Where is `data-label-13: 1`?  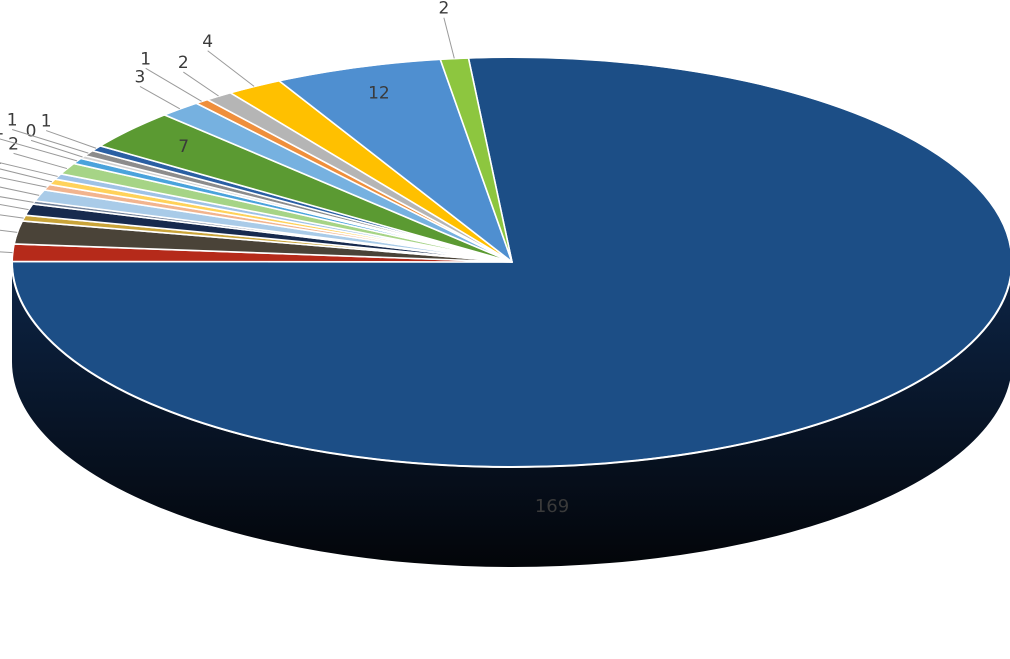 data-label-13: 1 is located at coordinates (12, 121).